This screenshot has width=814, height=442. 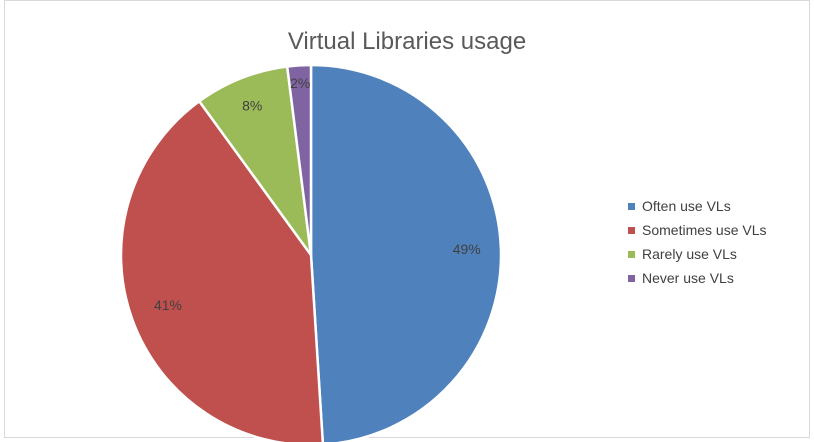 I want to click on chart-title: Virtual Libraries usage, so click(x=407, y=41).